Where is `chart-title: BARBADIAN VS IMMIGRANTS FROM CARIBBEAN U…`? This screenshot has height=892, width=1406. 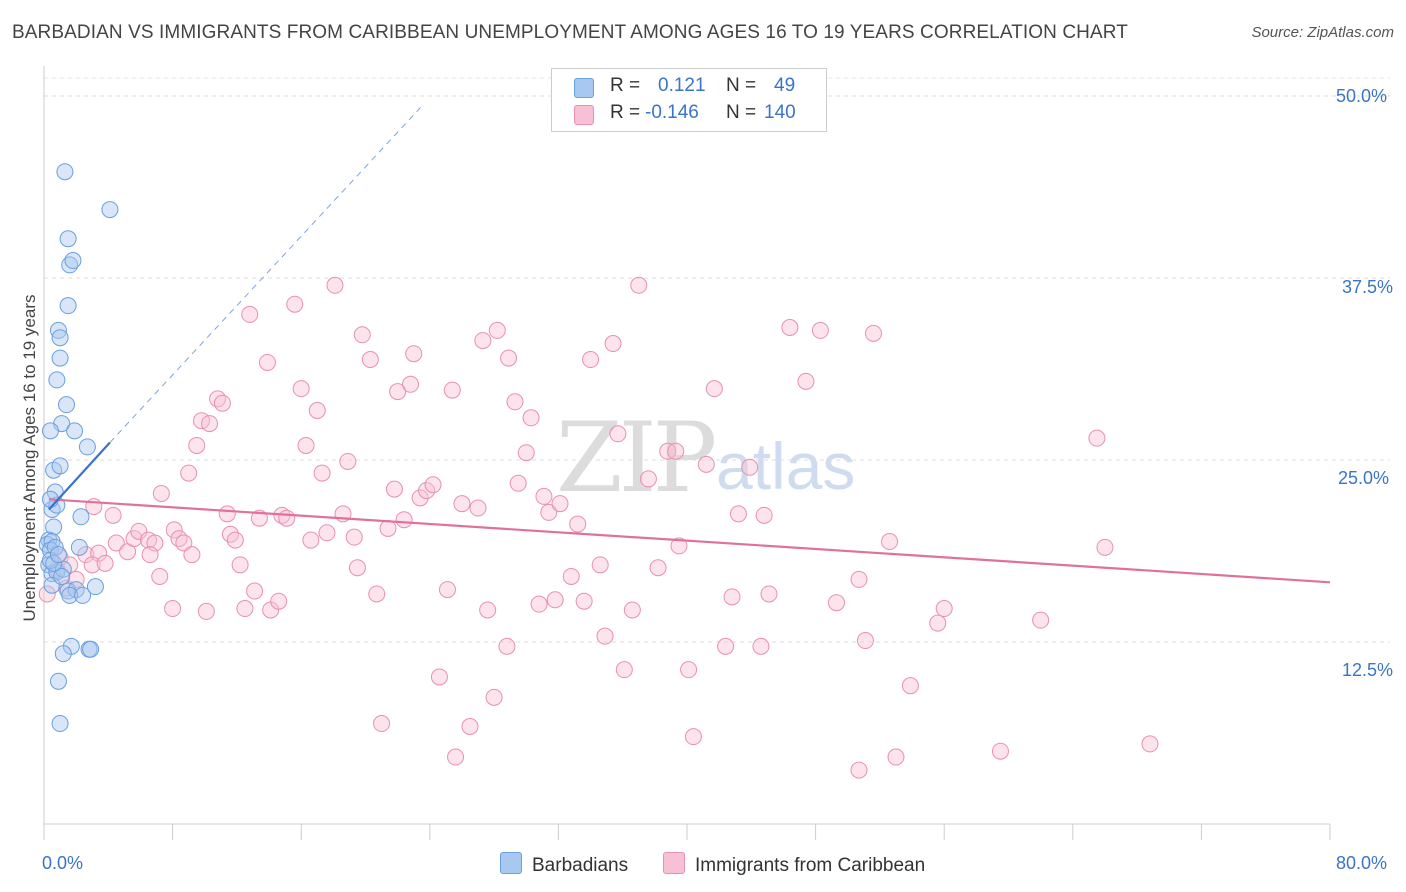
chart-title: BARBADIAN VS IMMIGRANTS FROM CARIBBEAN U… is located at coordinates (570, 32).